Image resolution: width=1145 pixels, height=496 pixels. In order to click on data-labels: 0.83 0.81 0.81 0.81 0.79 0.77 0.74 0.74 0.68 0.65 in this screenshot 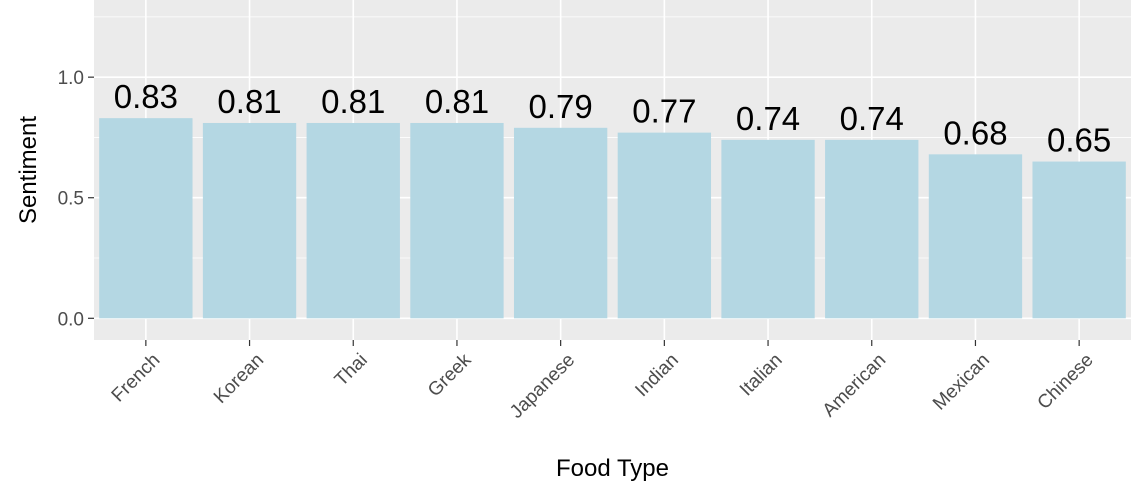, I will do `click(613, 118)`.